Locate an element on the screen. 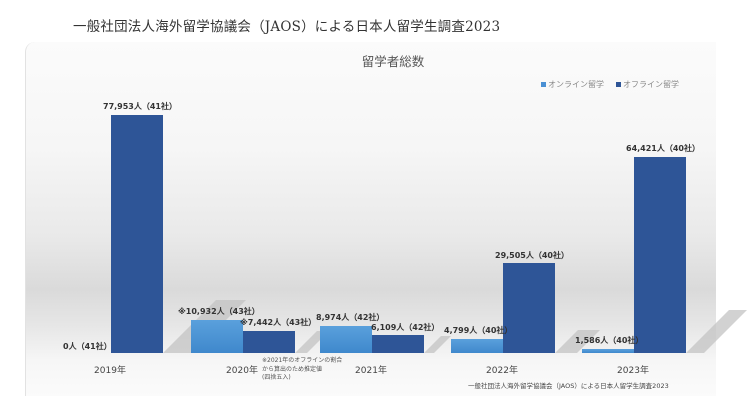  bar-offline-2023 is located at coordinates (660, 255).